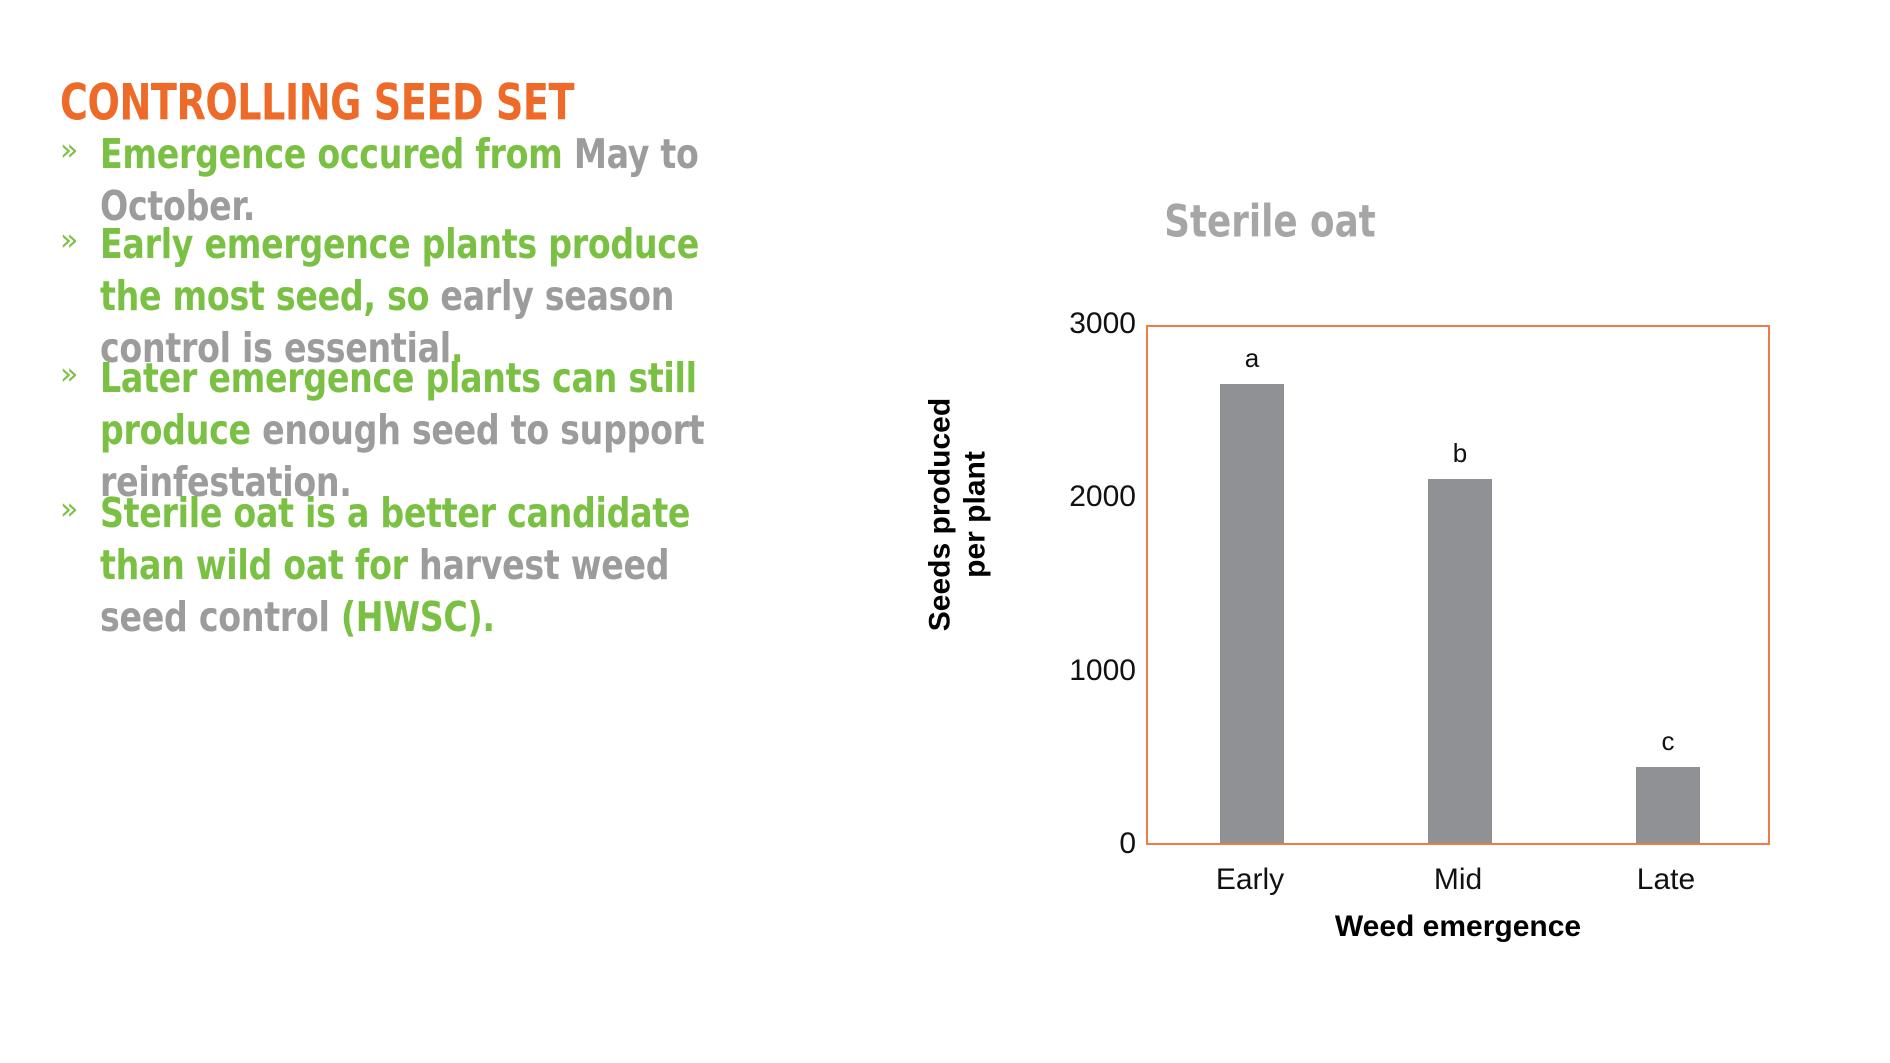  I want to click on bullet-segment: (HWSC)., so click(417, 618).